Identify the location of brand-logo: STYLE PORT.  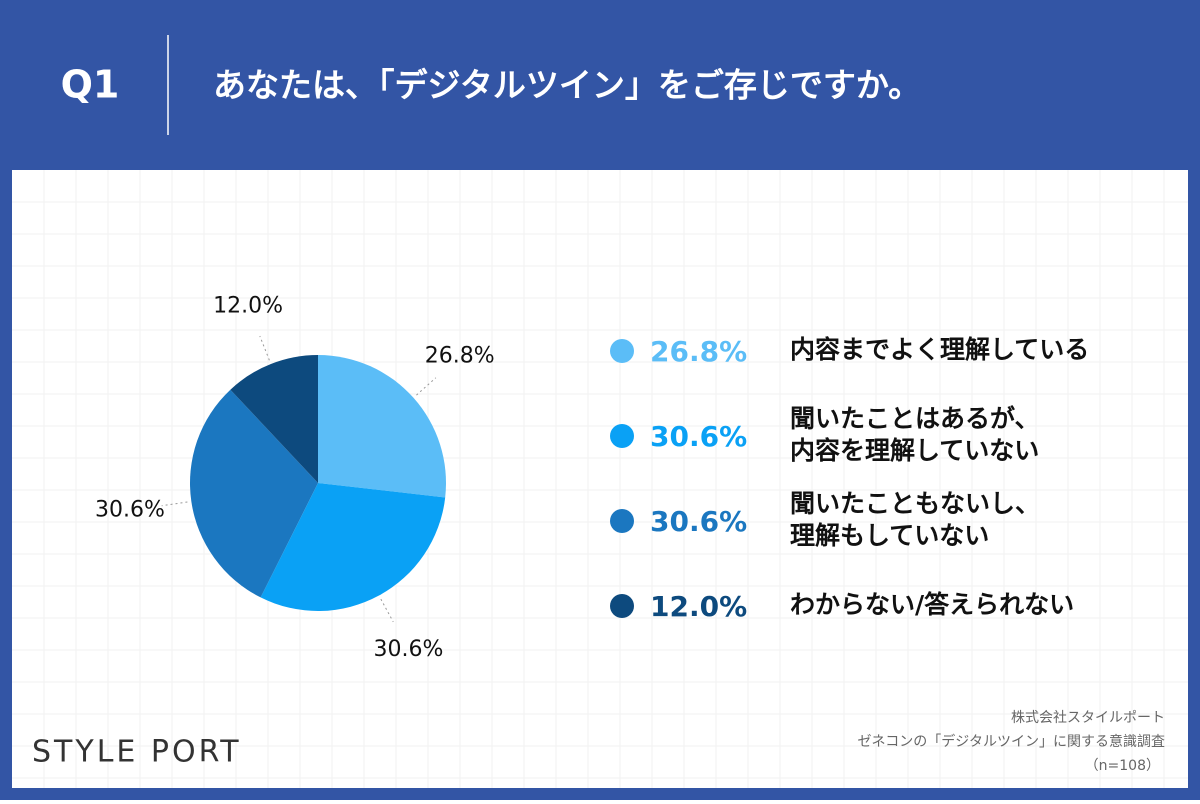
(137, 752).